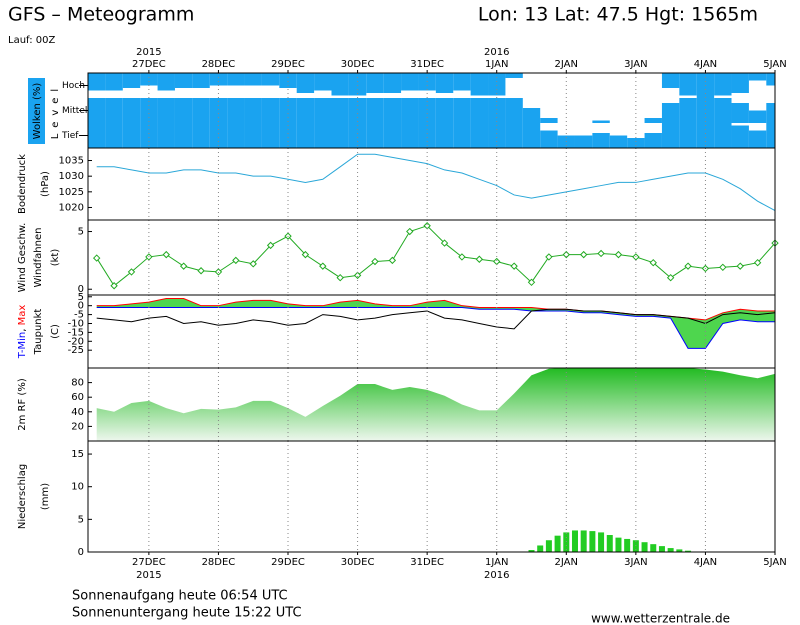 The image size is (800, 625). What do you see at coordinates (22, 184) in the screenshot?
I see `y-axis-label: Bodendruck` at bounding box center [22, 184].